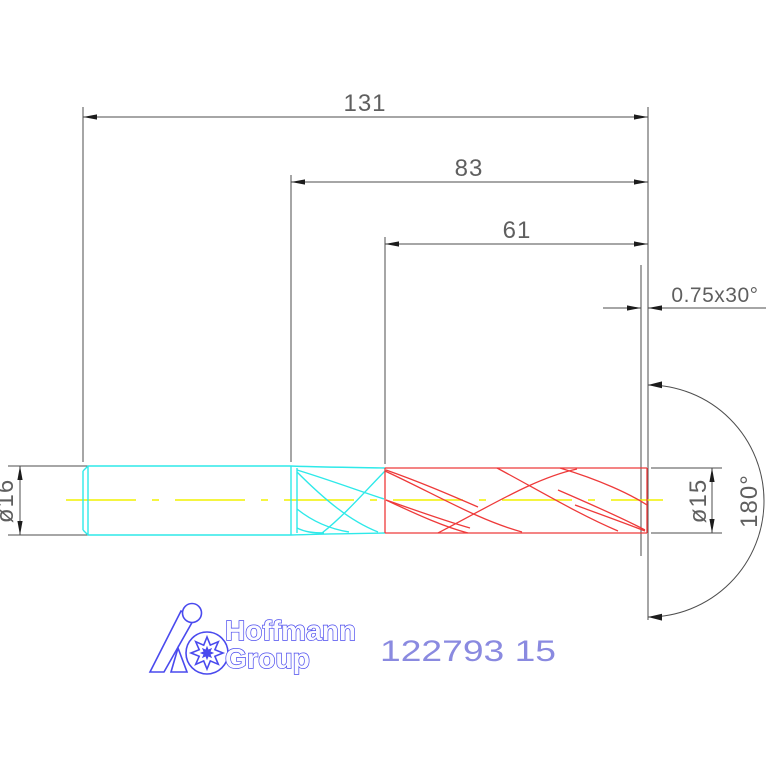  Describe the element at coordinates (207, 653) in the screenshot. I see `logo-star-inner-icon` at that location.